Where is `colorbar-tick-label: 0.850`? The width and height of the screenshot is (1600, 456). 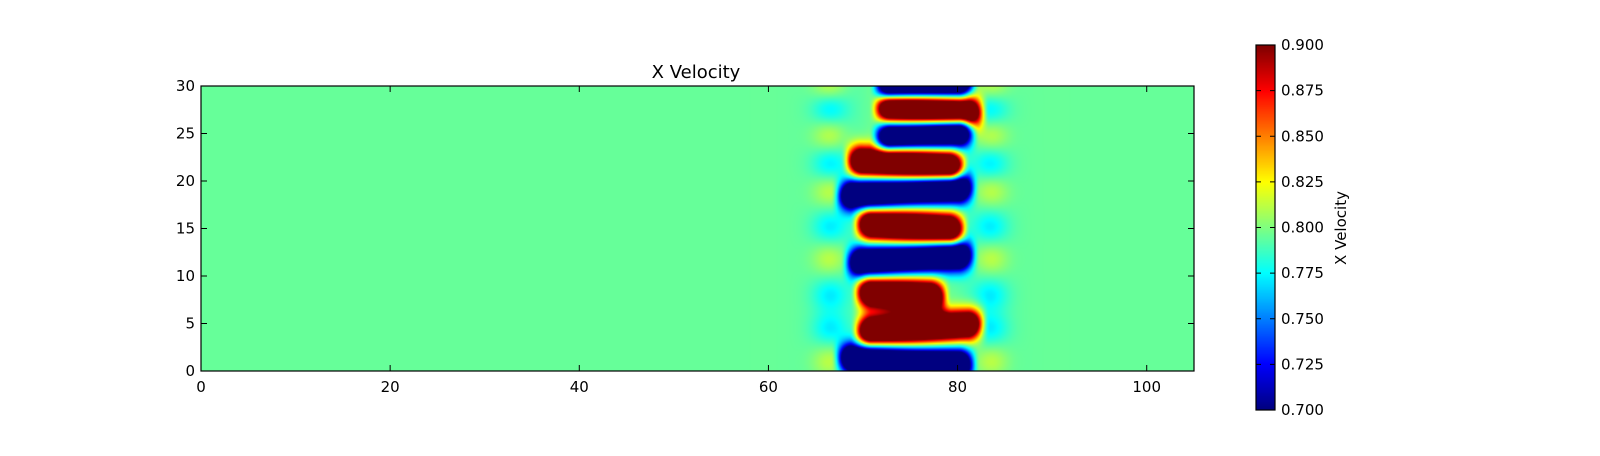 colorbar-tick-label: 0.850 is located at coordinates (1302, 136).